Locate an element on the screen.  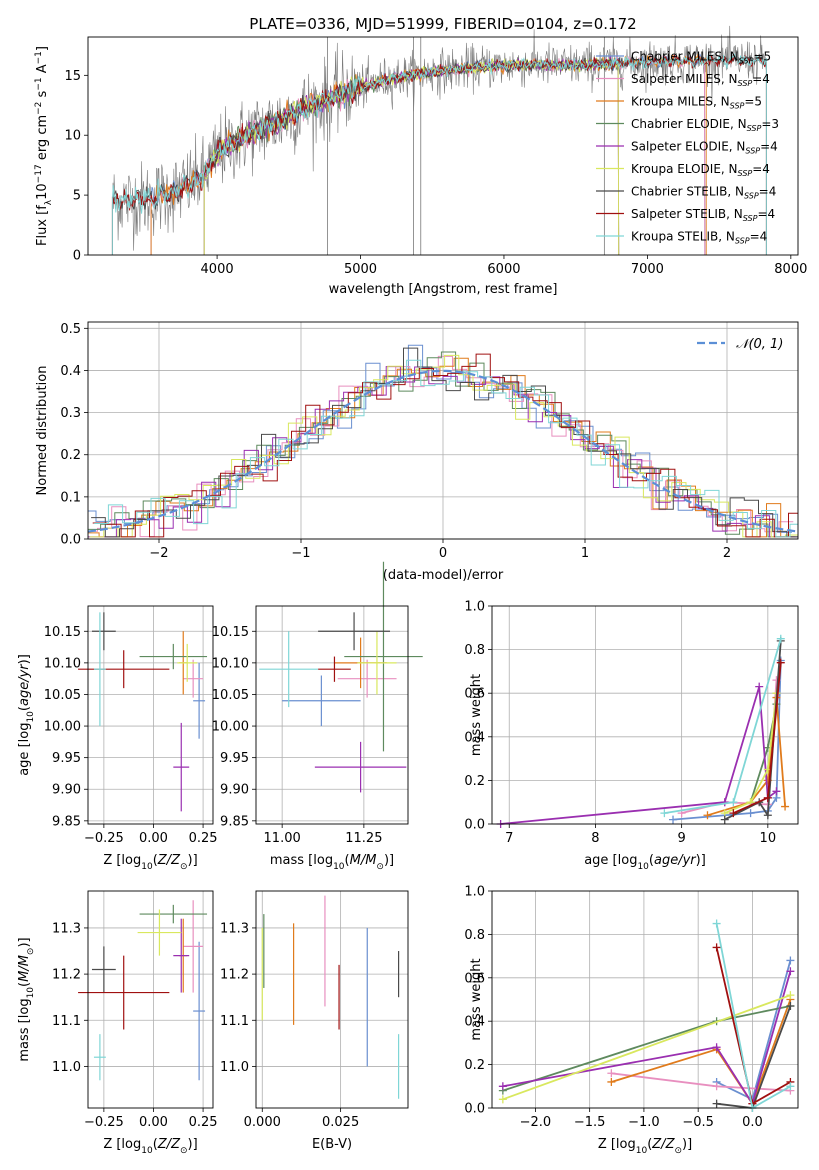
x-tick-label: 0.000 is located at coordinates (262, 1122).